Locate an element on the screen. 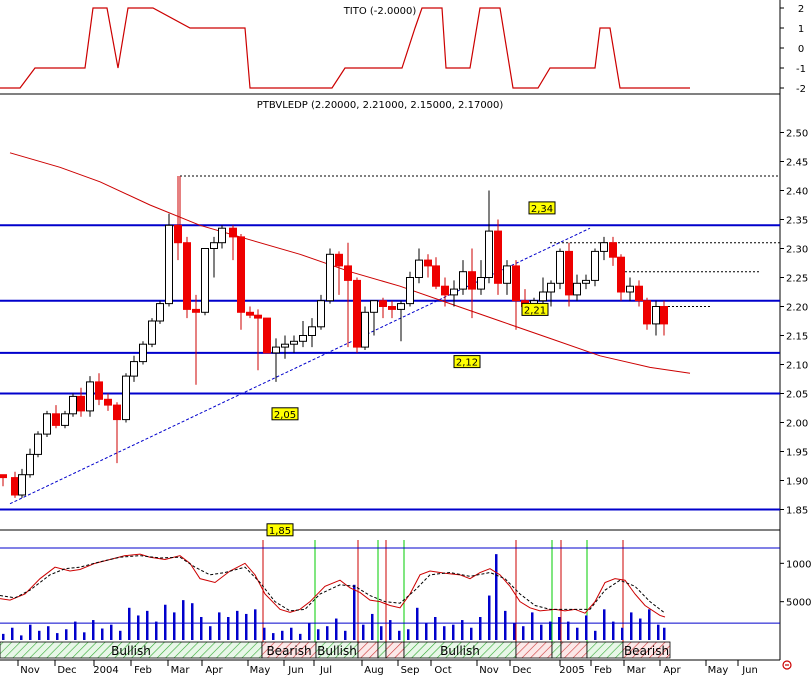  price-tick-label: 2.40 is located at coordinates (797, 192).